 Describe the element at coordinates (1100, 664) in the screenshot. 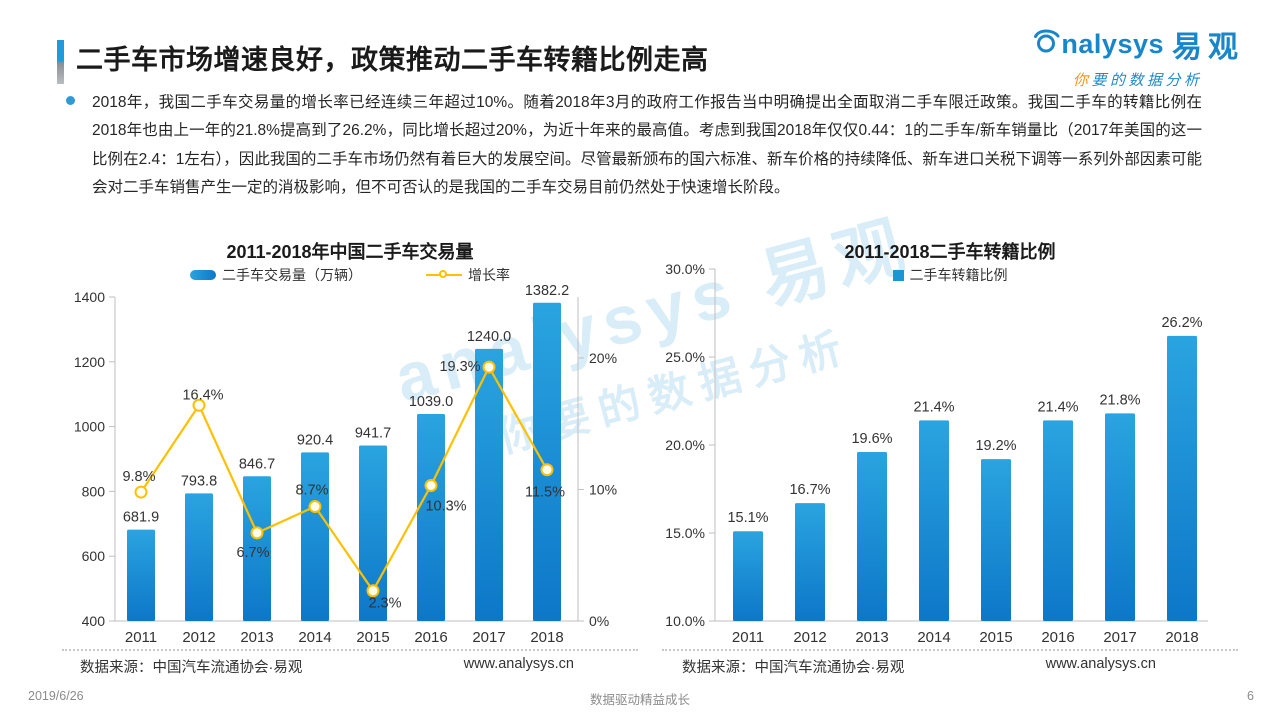

I see `chart2-url-link: www.analysys.cn` at that location.